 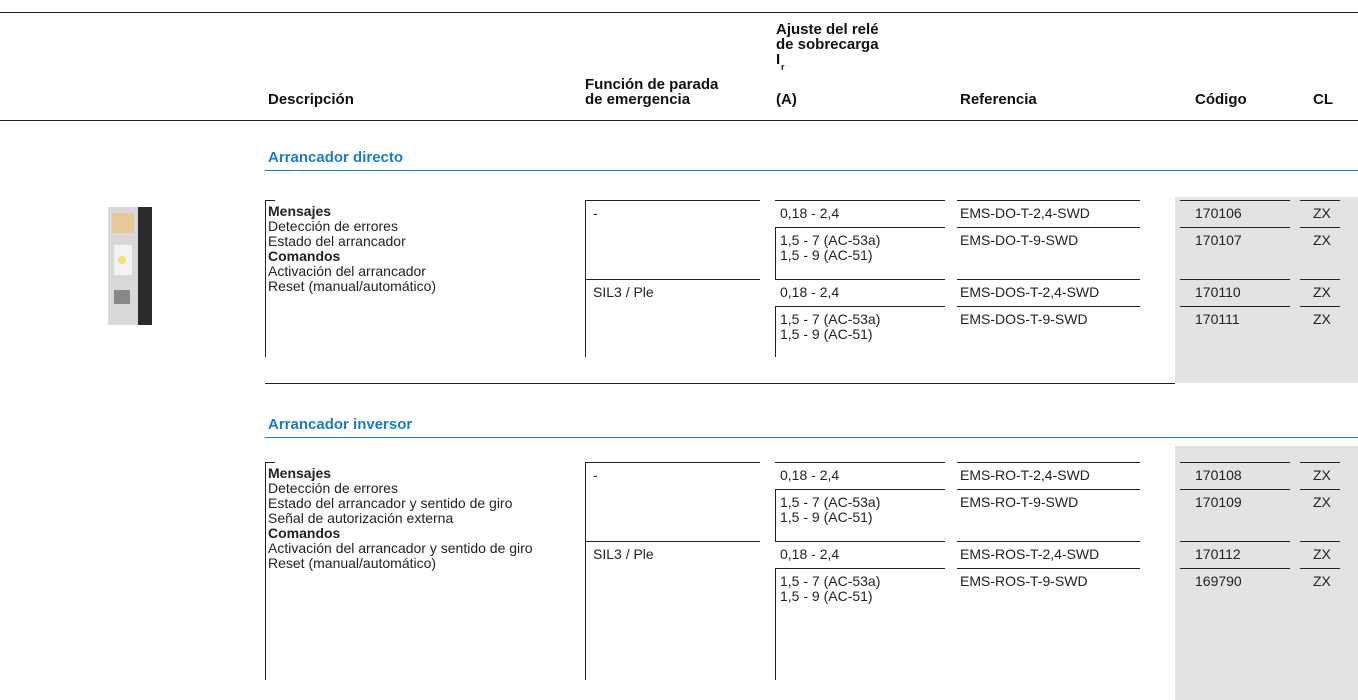 What do you see at coordinates (652, 84) in the screenshot?
I see `col-function: Función de parada` at bounding box center [652, 84].